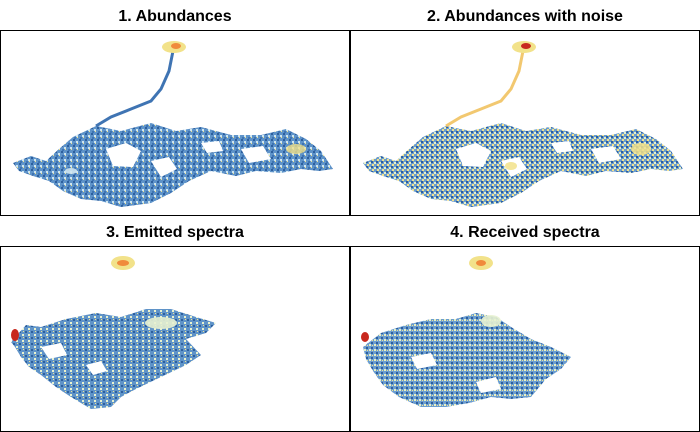  I want to click on panel-title: 1. Abundances, so click(175, 16).